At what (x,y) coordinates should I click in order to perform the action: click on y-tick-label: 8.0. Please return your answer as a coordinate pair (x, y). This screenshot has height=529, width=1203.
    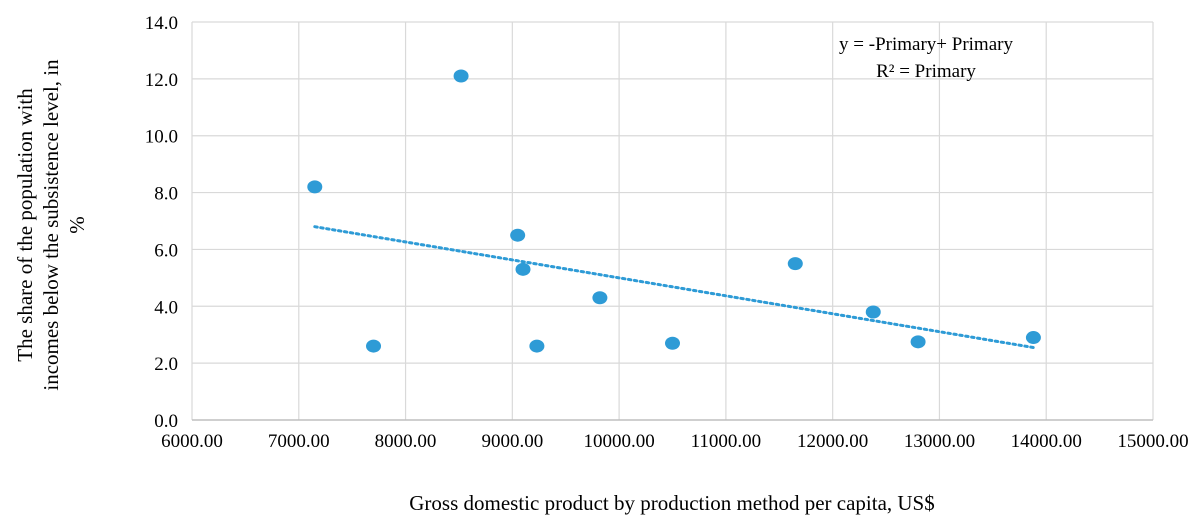
    Looking at the image, I should click on (166, 194).